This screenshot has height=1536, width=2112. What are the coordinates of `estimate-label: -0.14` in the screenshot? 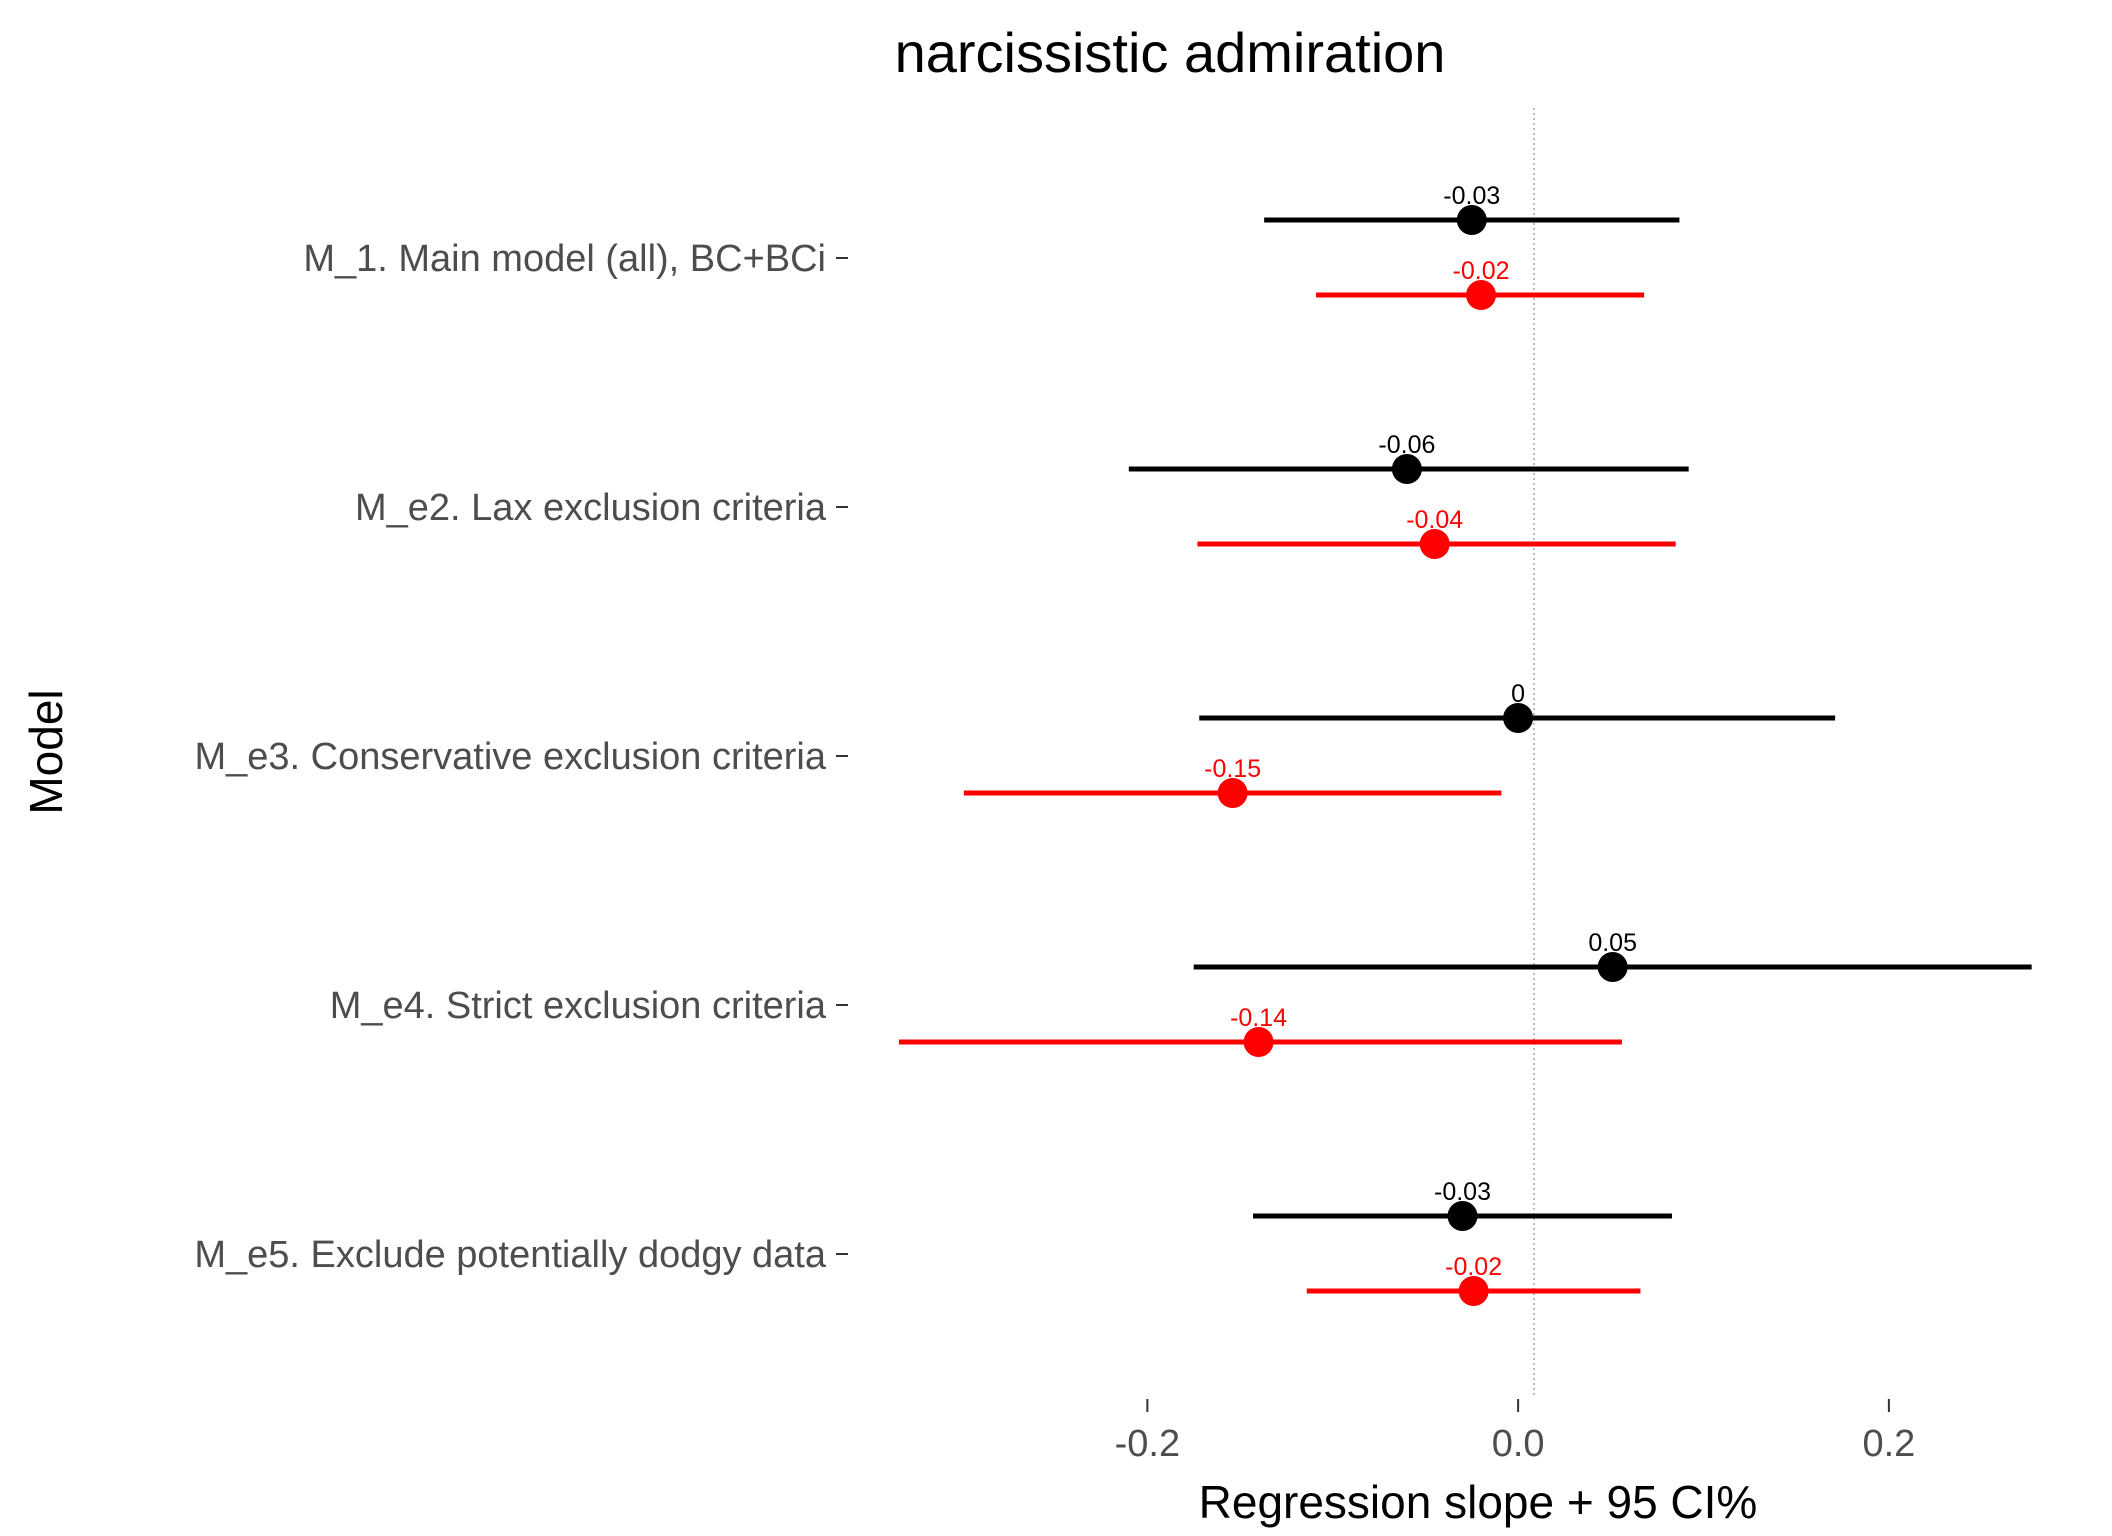 It's located at (1258, 1018).